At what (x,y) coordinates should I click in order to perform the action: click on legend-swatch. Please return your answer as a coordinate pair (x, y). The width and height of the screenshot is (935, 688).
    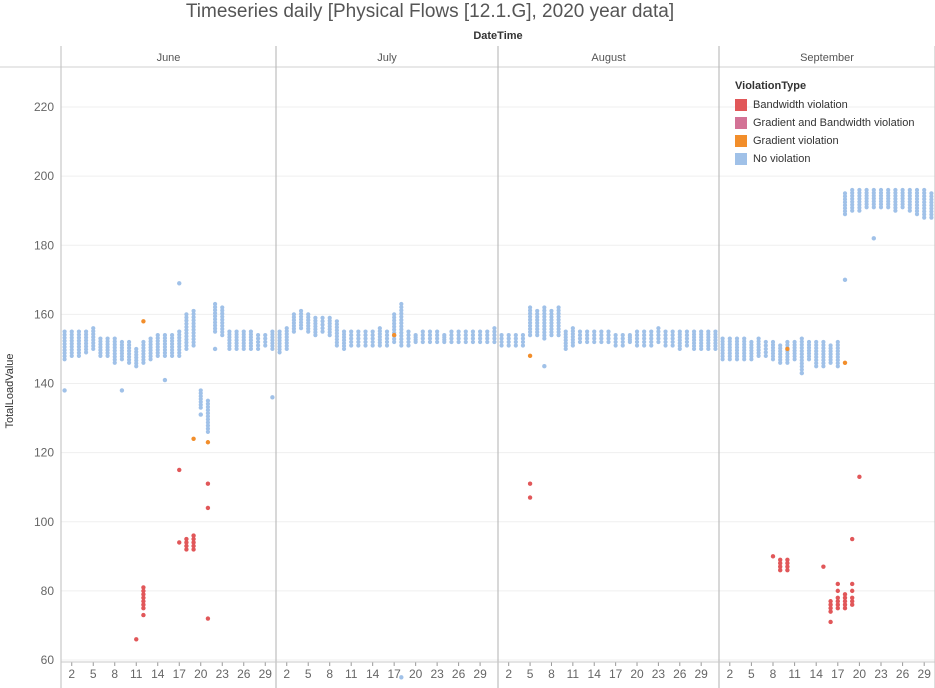
    Looking at the image, I should click on (741, 105).